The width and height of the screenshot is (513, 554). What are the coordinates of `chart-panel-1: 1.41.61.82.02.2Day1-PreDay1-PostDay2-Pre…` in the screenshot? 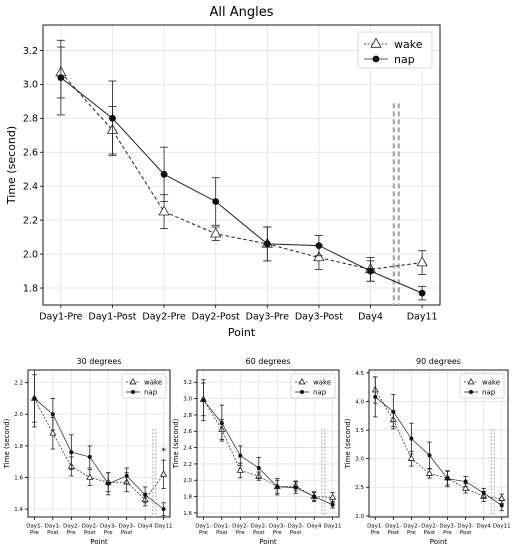 It's located at (88, 451).